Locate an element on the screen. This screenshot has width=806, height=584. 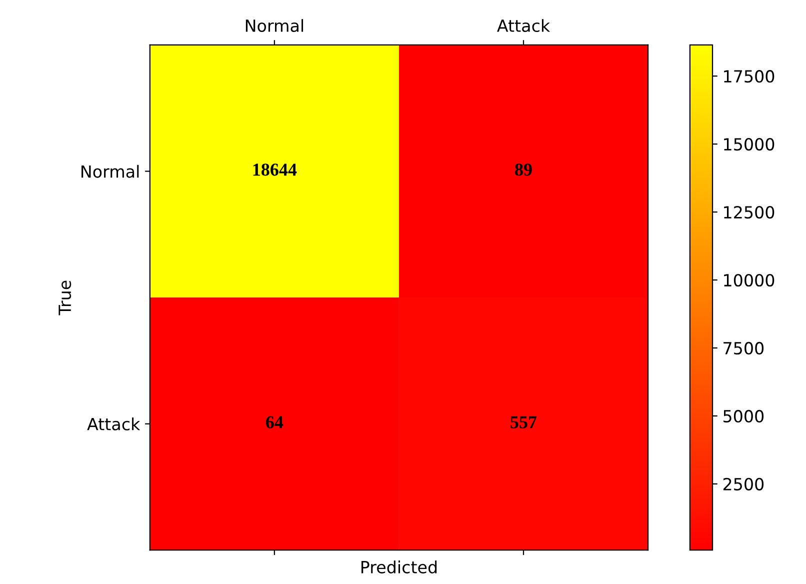
data-label: 64 is located at coordinates (275, 422).